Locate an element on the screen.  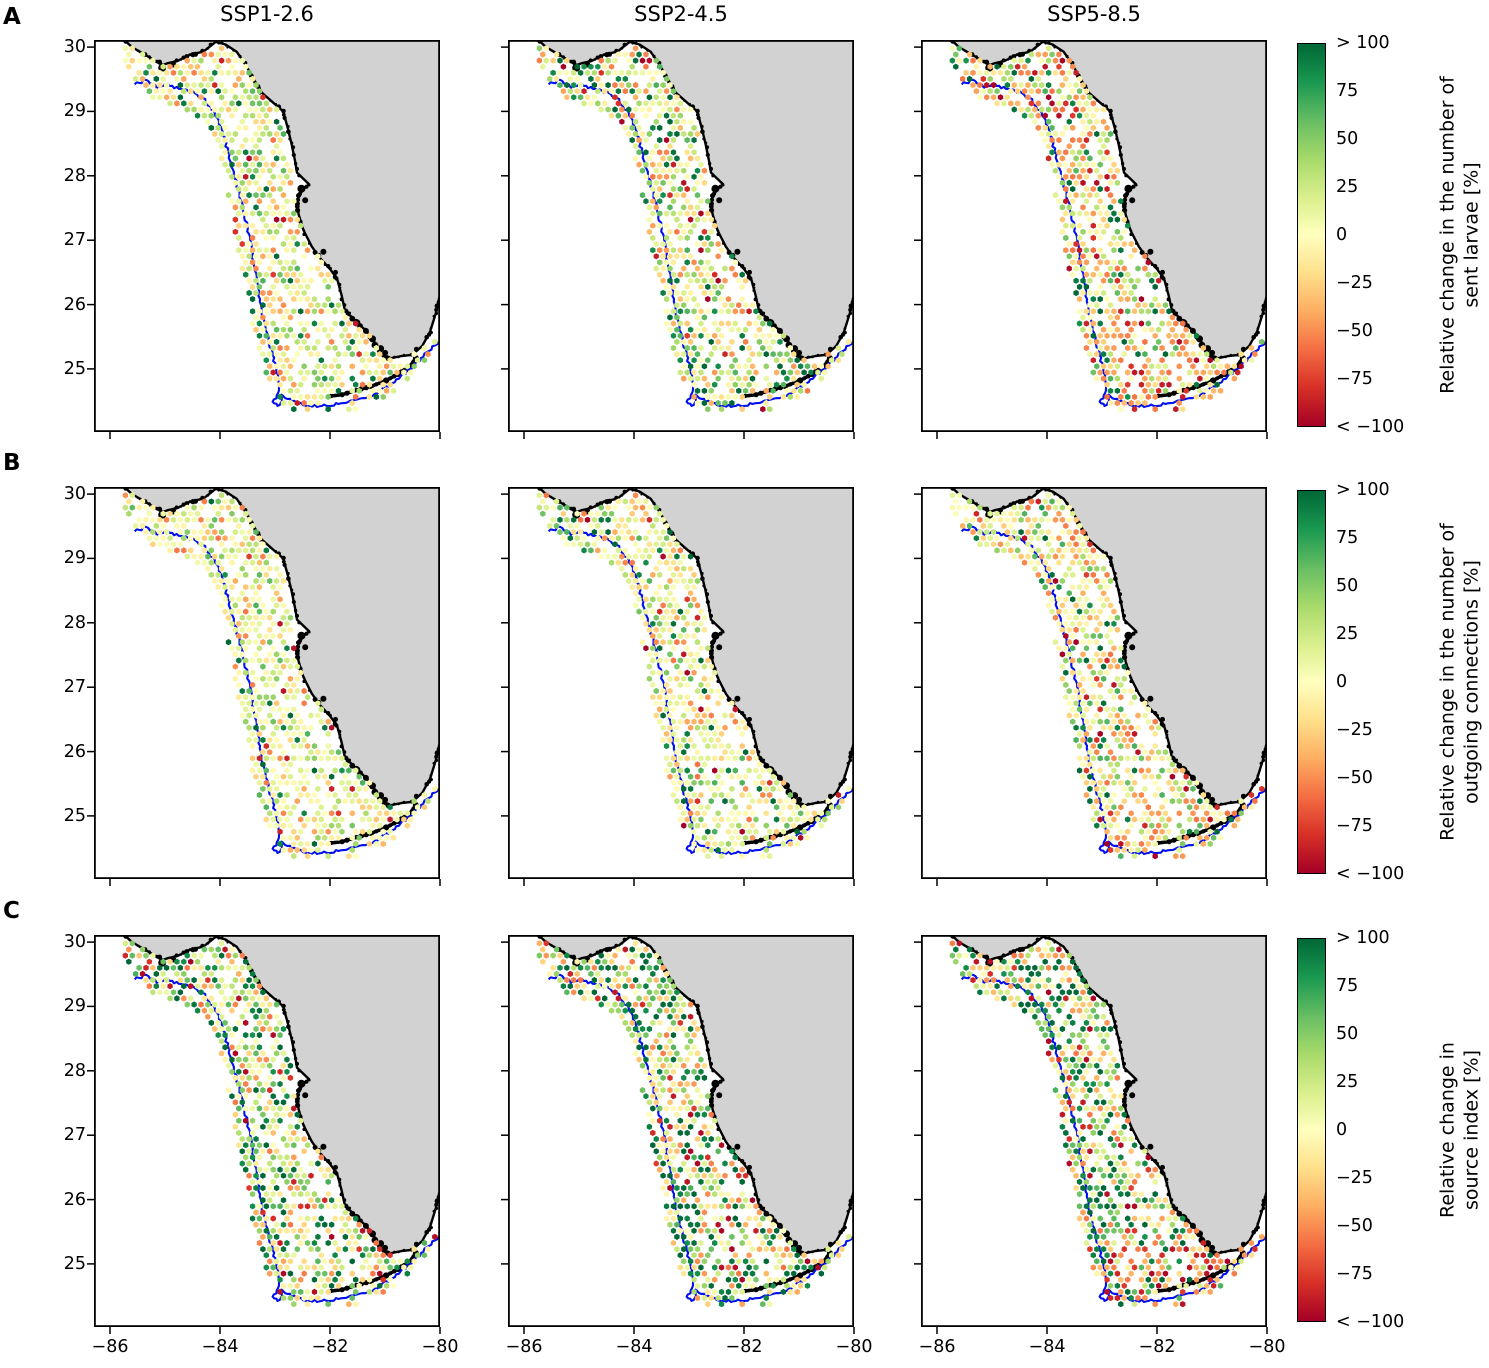
map-panel-C-SSP5-8.5 is located at coordinates (1091, 1134).